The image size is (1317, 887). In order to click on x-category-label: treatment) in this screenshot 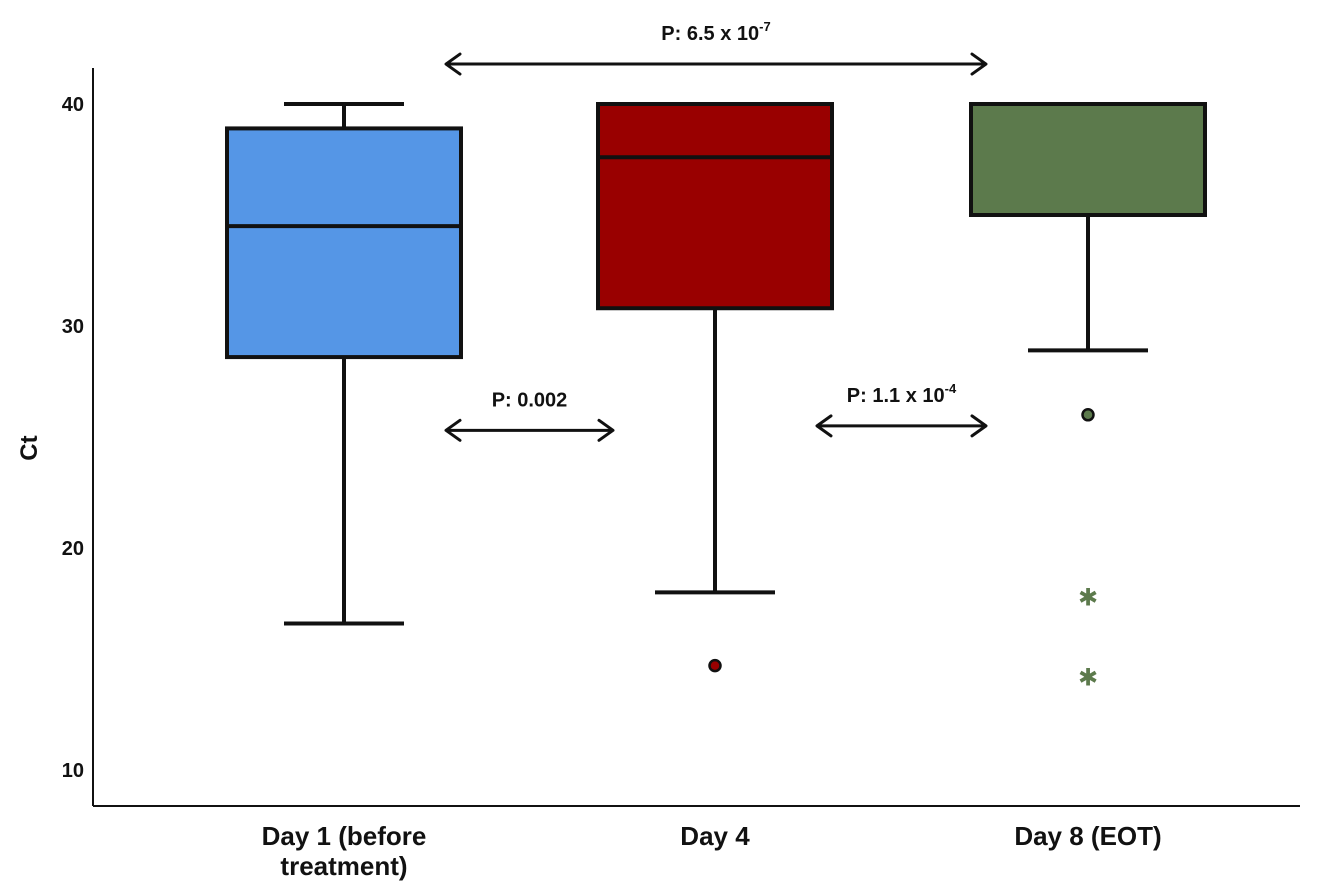, I will do `click(343, 866)`.